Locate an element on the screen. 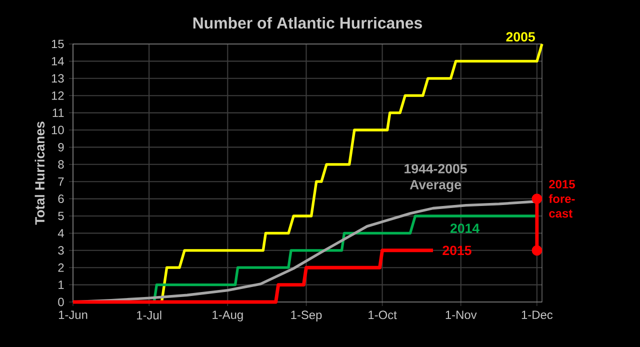 This screenshot has width=640, height=347. series-label: 2015 is located at coordinates (457, 251).